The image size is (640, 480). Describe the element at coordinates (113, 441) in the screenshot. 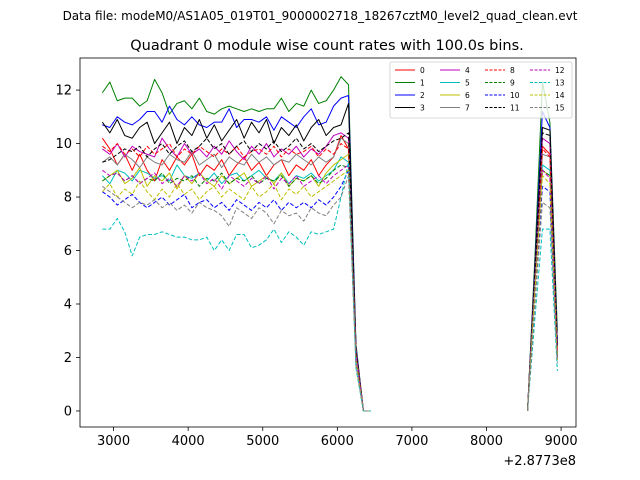

I see `x-tick-label: 3000` at that location.